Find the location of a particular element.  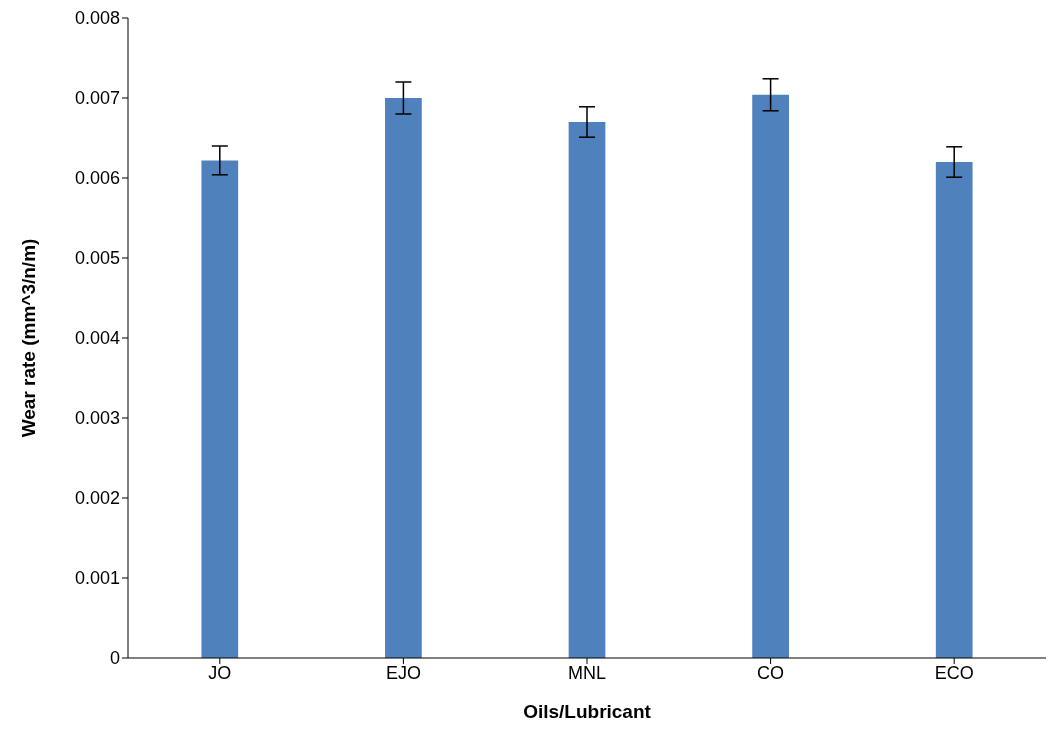

y-axis-title: Wear rate (mm^3/n/m) is located at coordinates (28, 338).